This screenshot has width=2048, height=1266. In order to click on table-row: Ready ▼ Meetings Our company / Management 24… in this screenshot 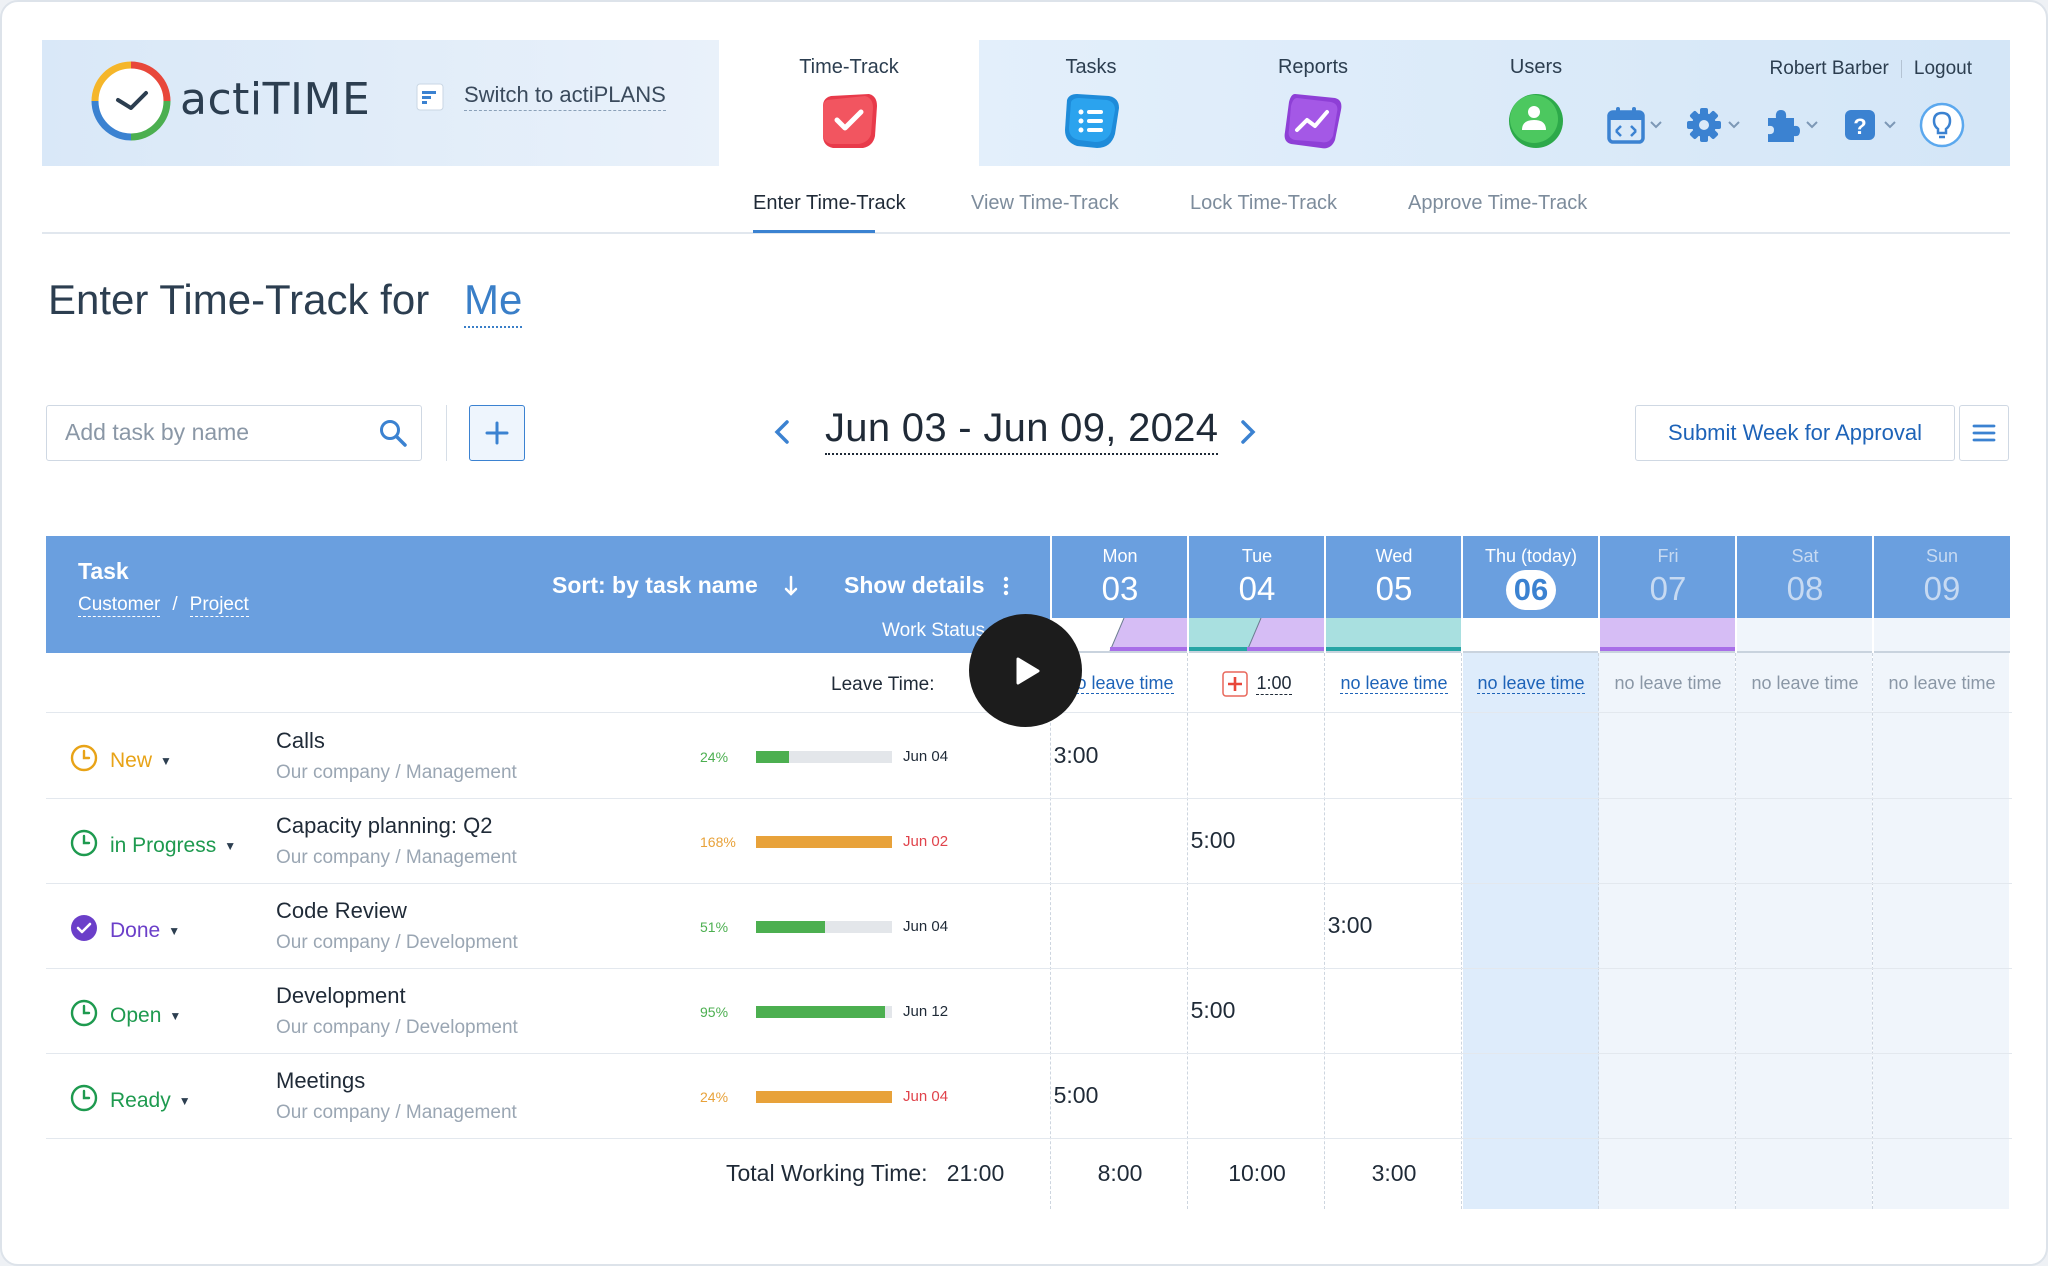, I will do `click(1029, 1096)`.